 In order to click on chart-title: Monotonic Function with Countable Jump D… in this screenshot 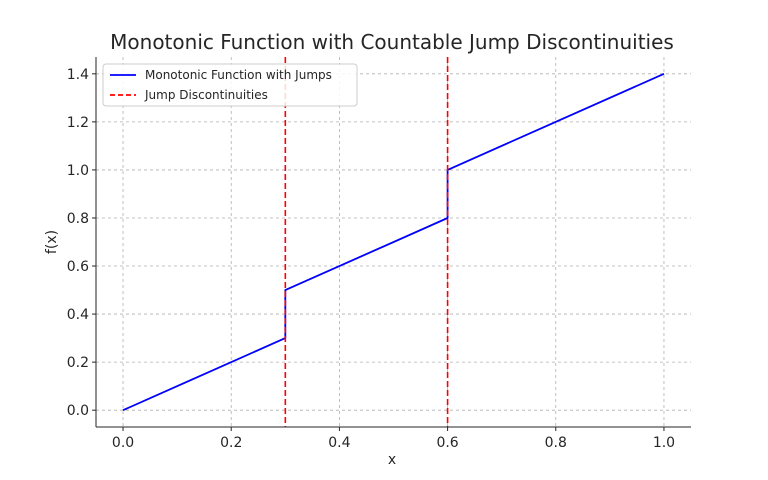, I will do `click(392, 42)`.